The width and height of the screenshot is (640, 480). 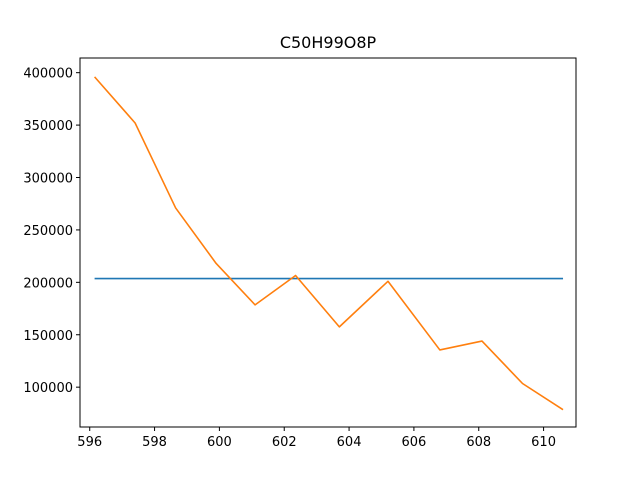 What do you see at coordinates (89, 442) in the screenshot?
I see `x-tick-label: 596` at bounding box center [89, 442].